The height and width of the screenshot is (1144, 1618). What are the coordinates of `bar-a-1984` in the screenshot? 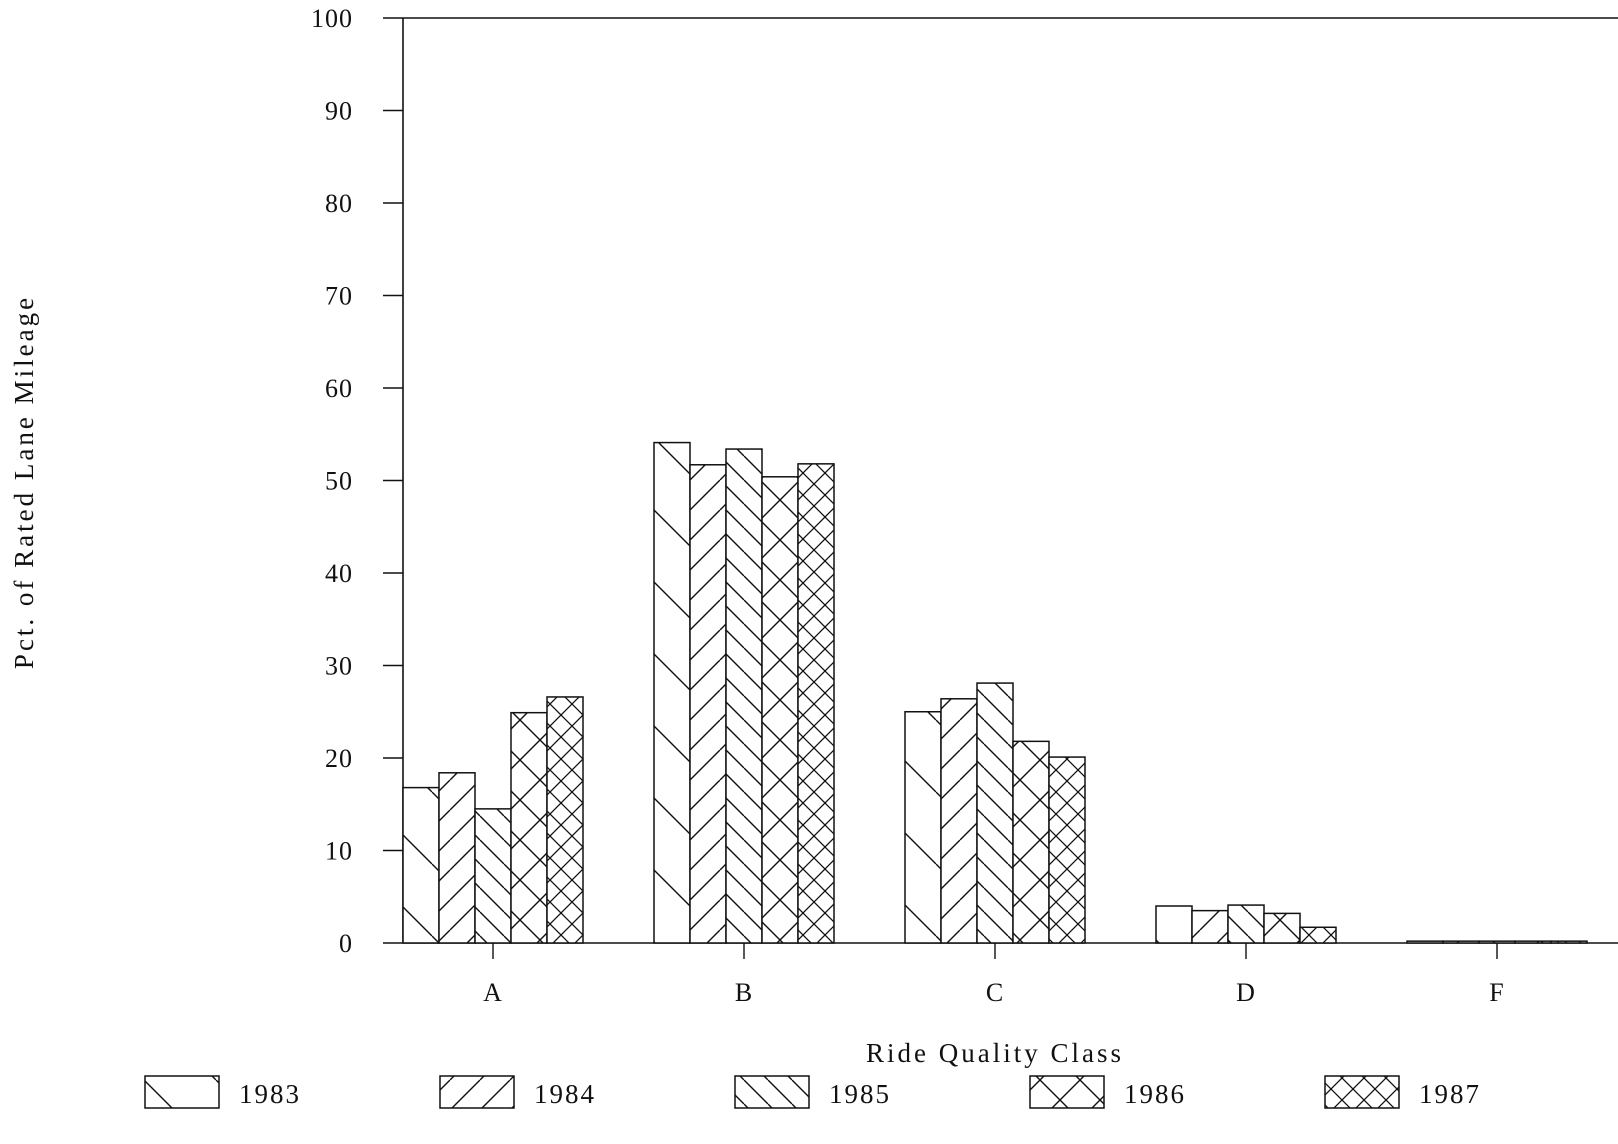 It's located at (457, 858).